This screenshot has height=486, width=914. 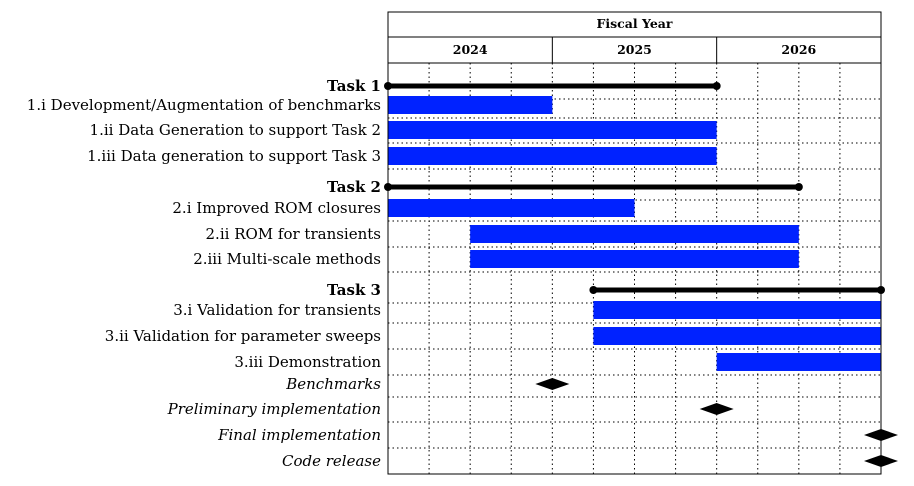 What do you see at coordinates (277, 310) in the screenshot?
I see `task-label: 3.i Validation for transients` at bounding box center [277, 310].